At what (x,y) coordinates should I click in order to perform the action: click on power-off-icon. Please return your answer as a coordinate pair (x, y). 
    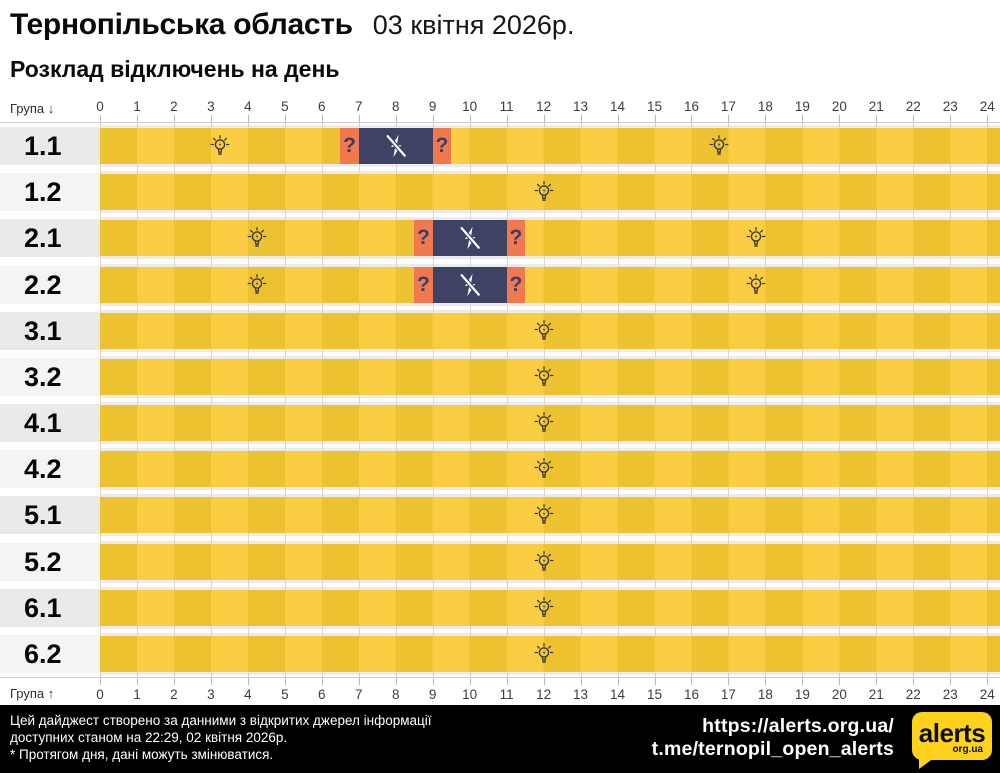
    Looking at the image, I should click on (470, 284).